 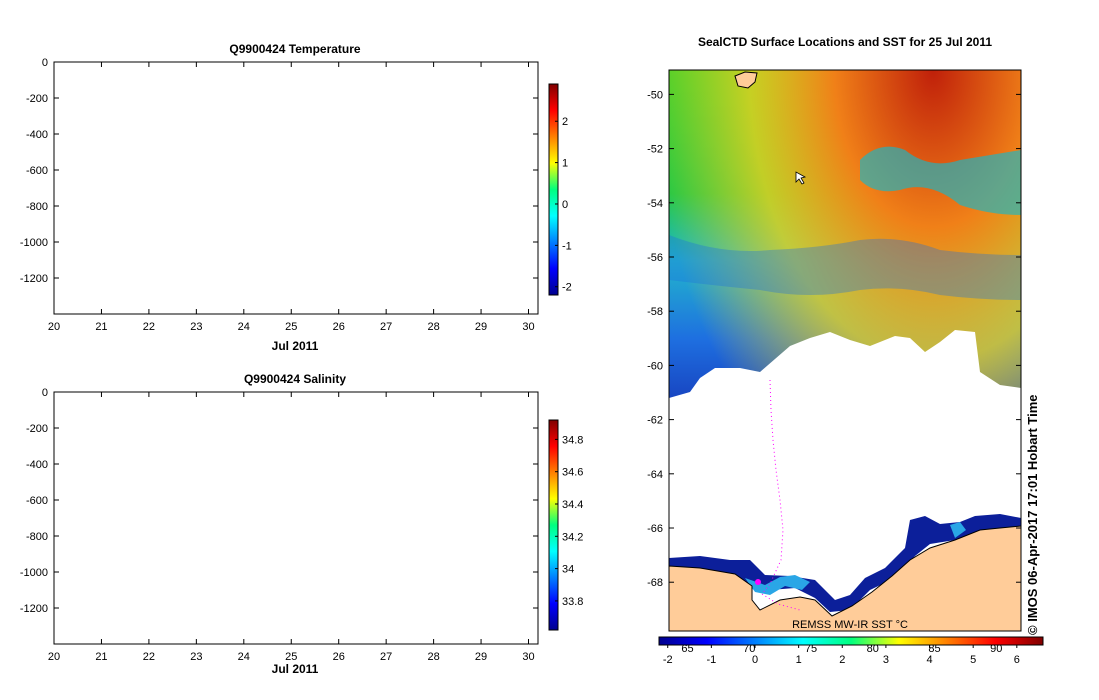 I want to click on lat-tick-label: -58, so click(x=655, y=312).